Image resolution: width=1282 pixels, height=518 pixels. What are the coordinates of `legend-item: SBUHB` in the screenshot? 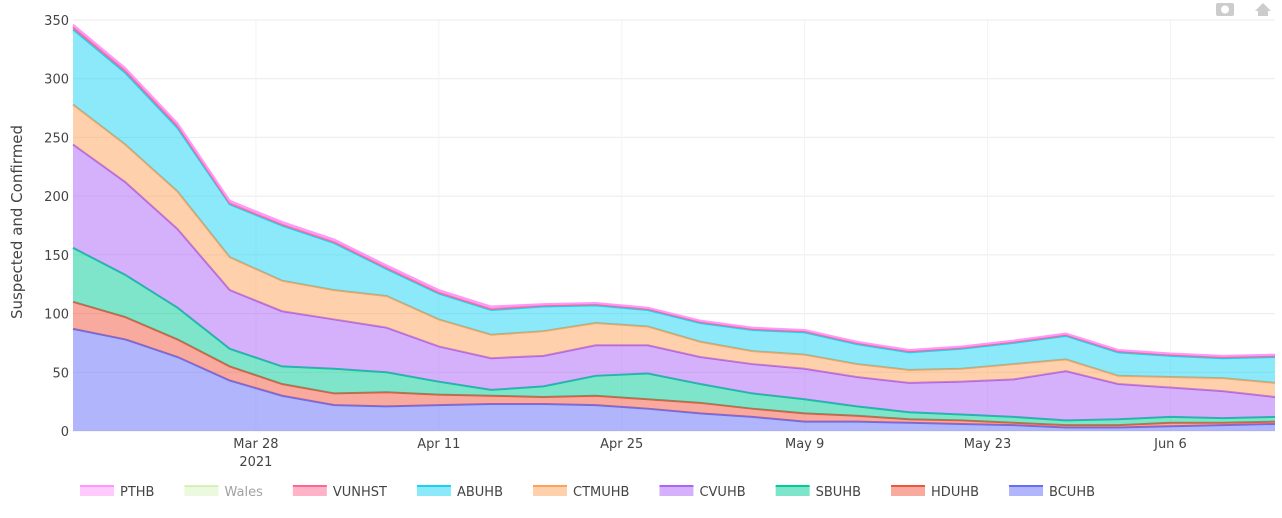 It's located at (818, 492).